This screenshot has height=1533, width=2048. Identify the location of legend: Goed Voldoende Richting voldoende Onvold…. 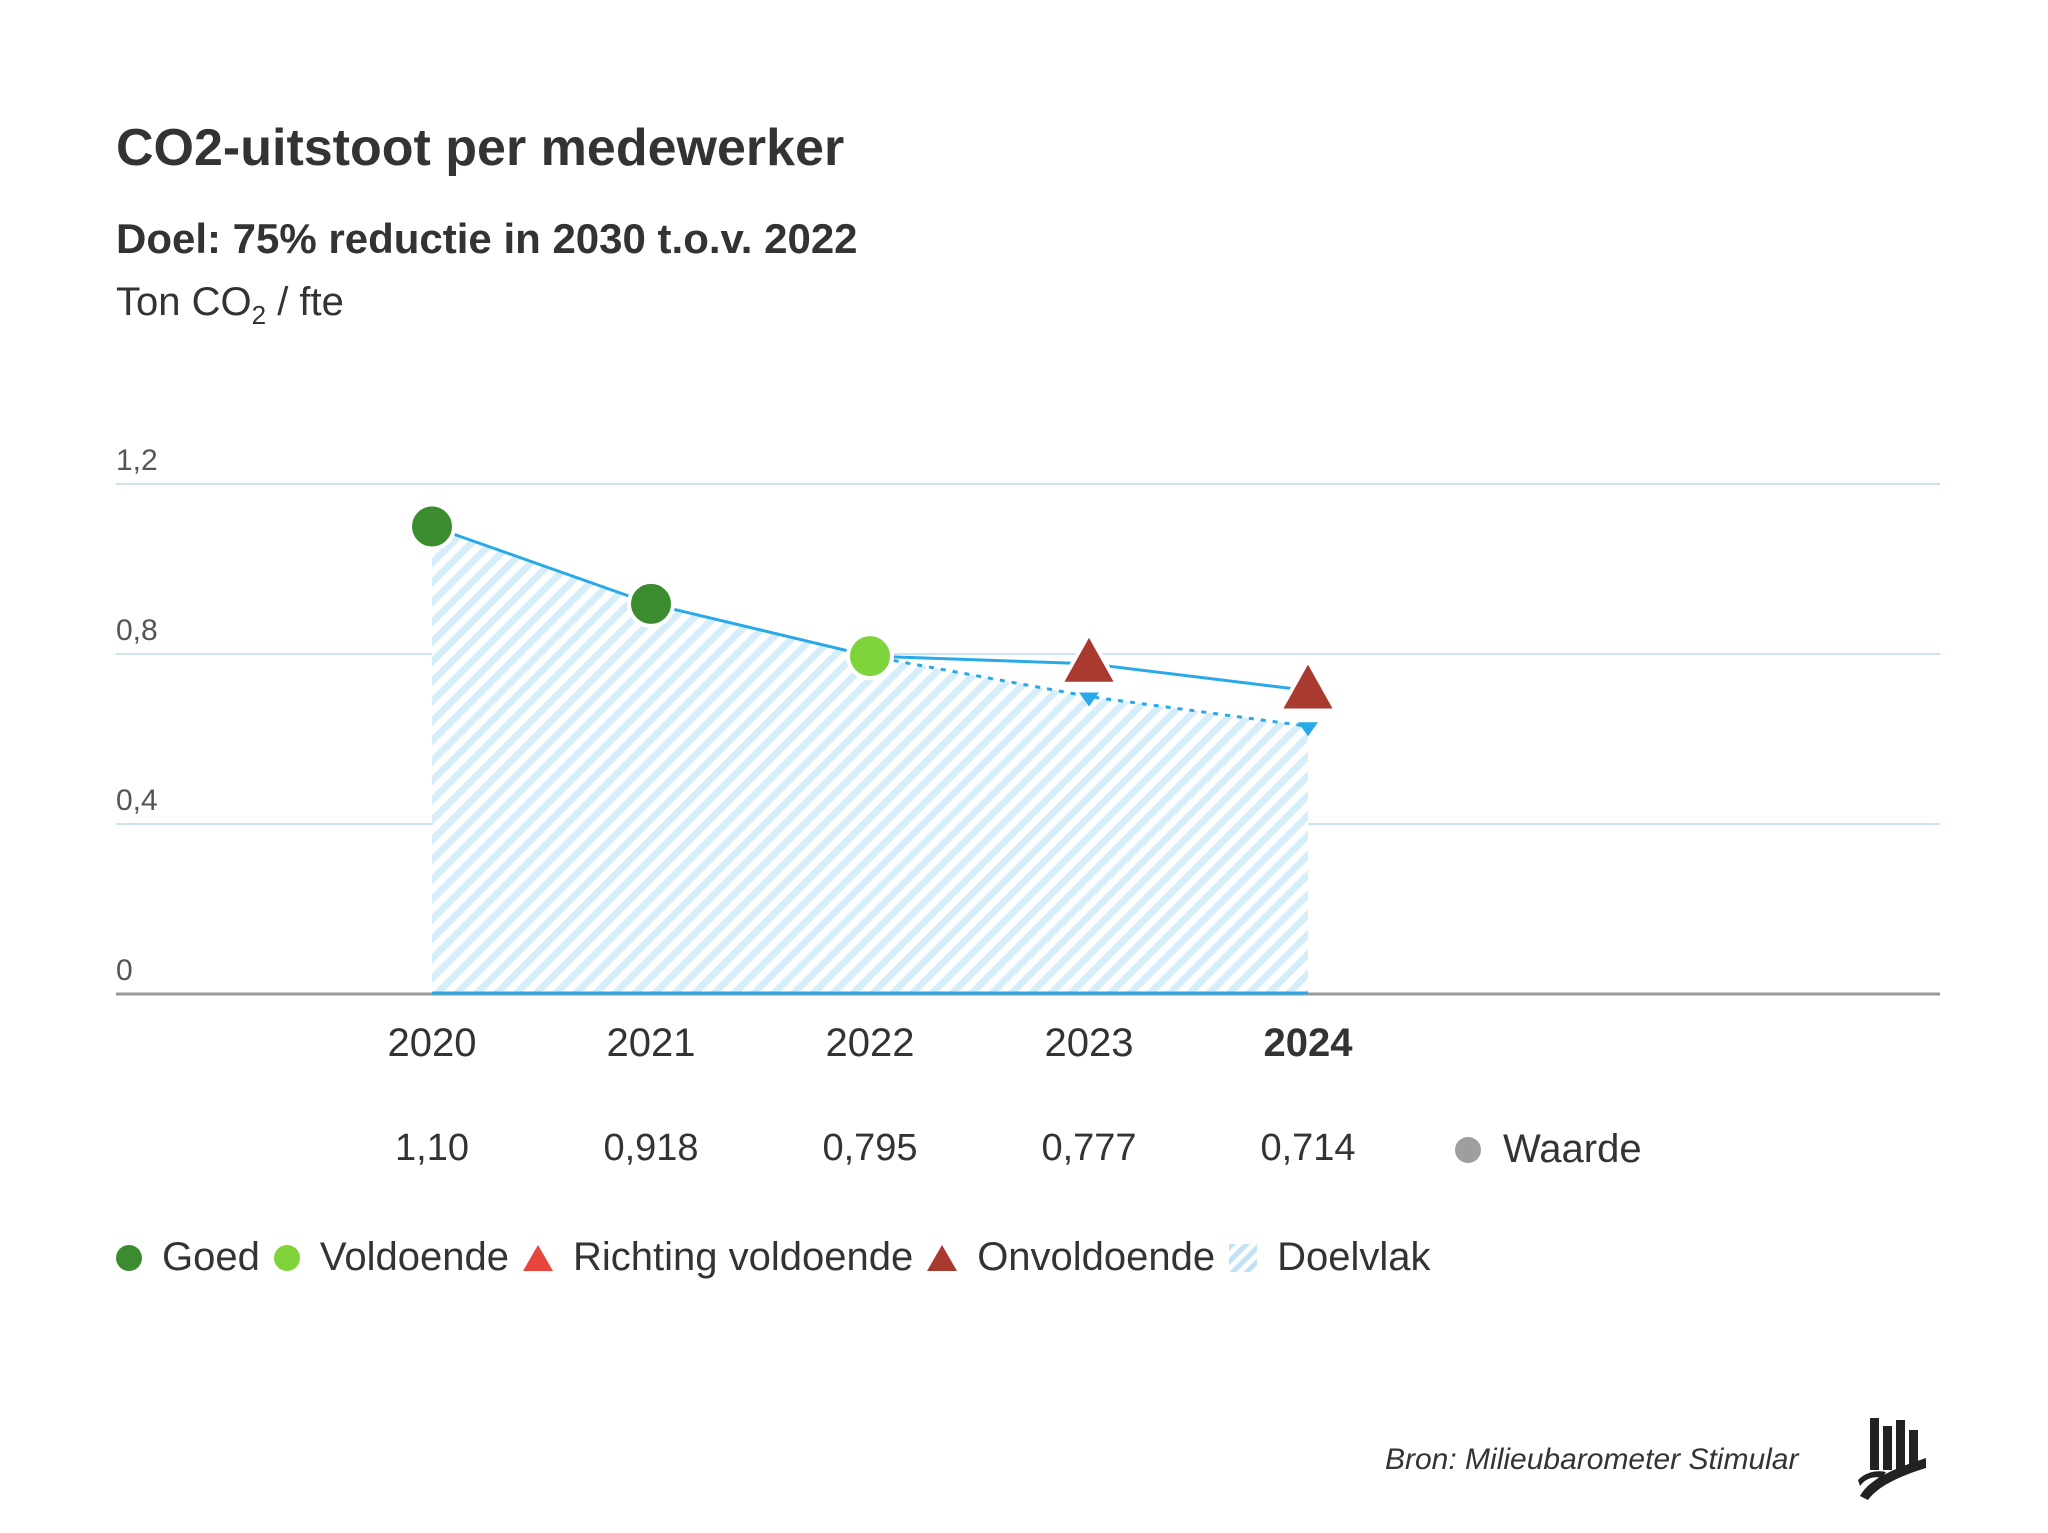
(780, 1257).